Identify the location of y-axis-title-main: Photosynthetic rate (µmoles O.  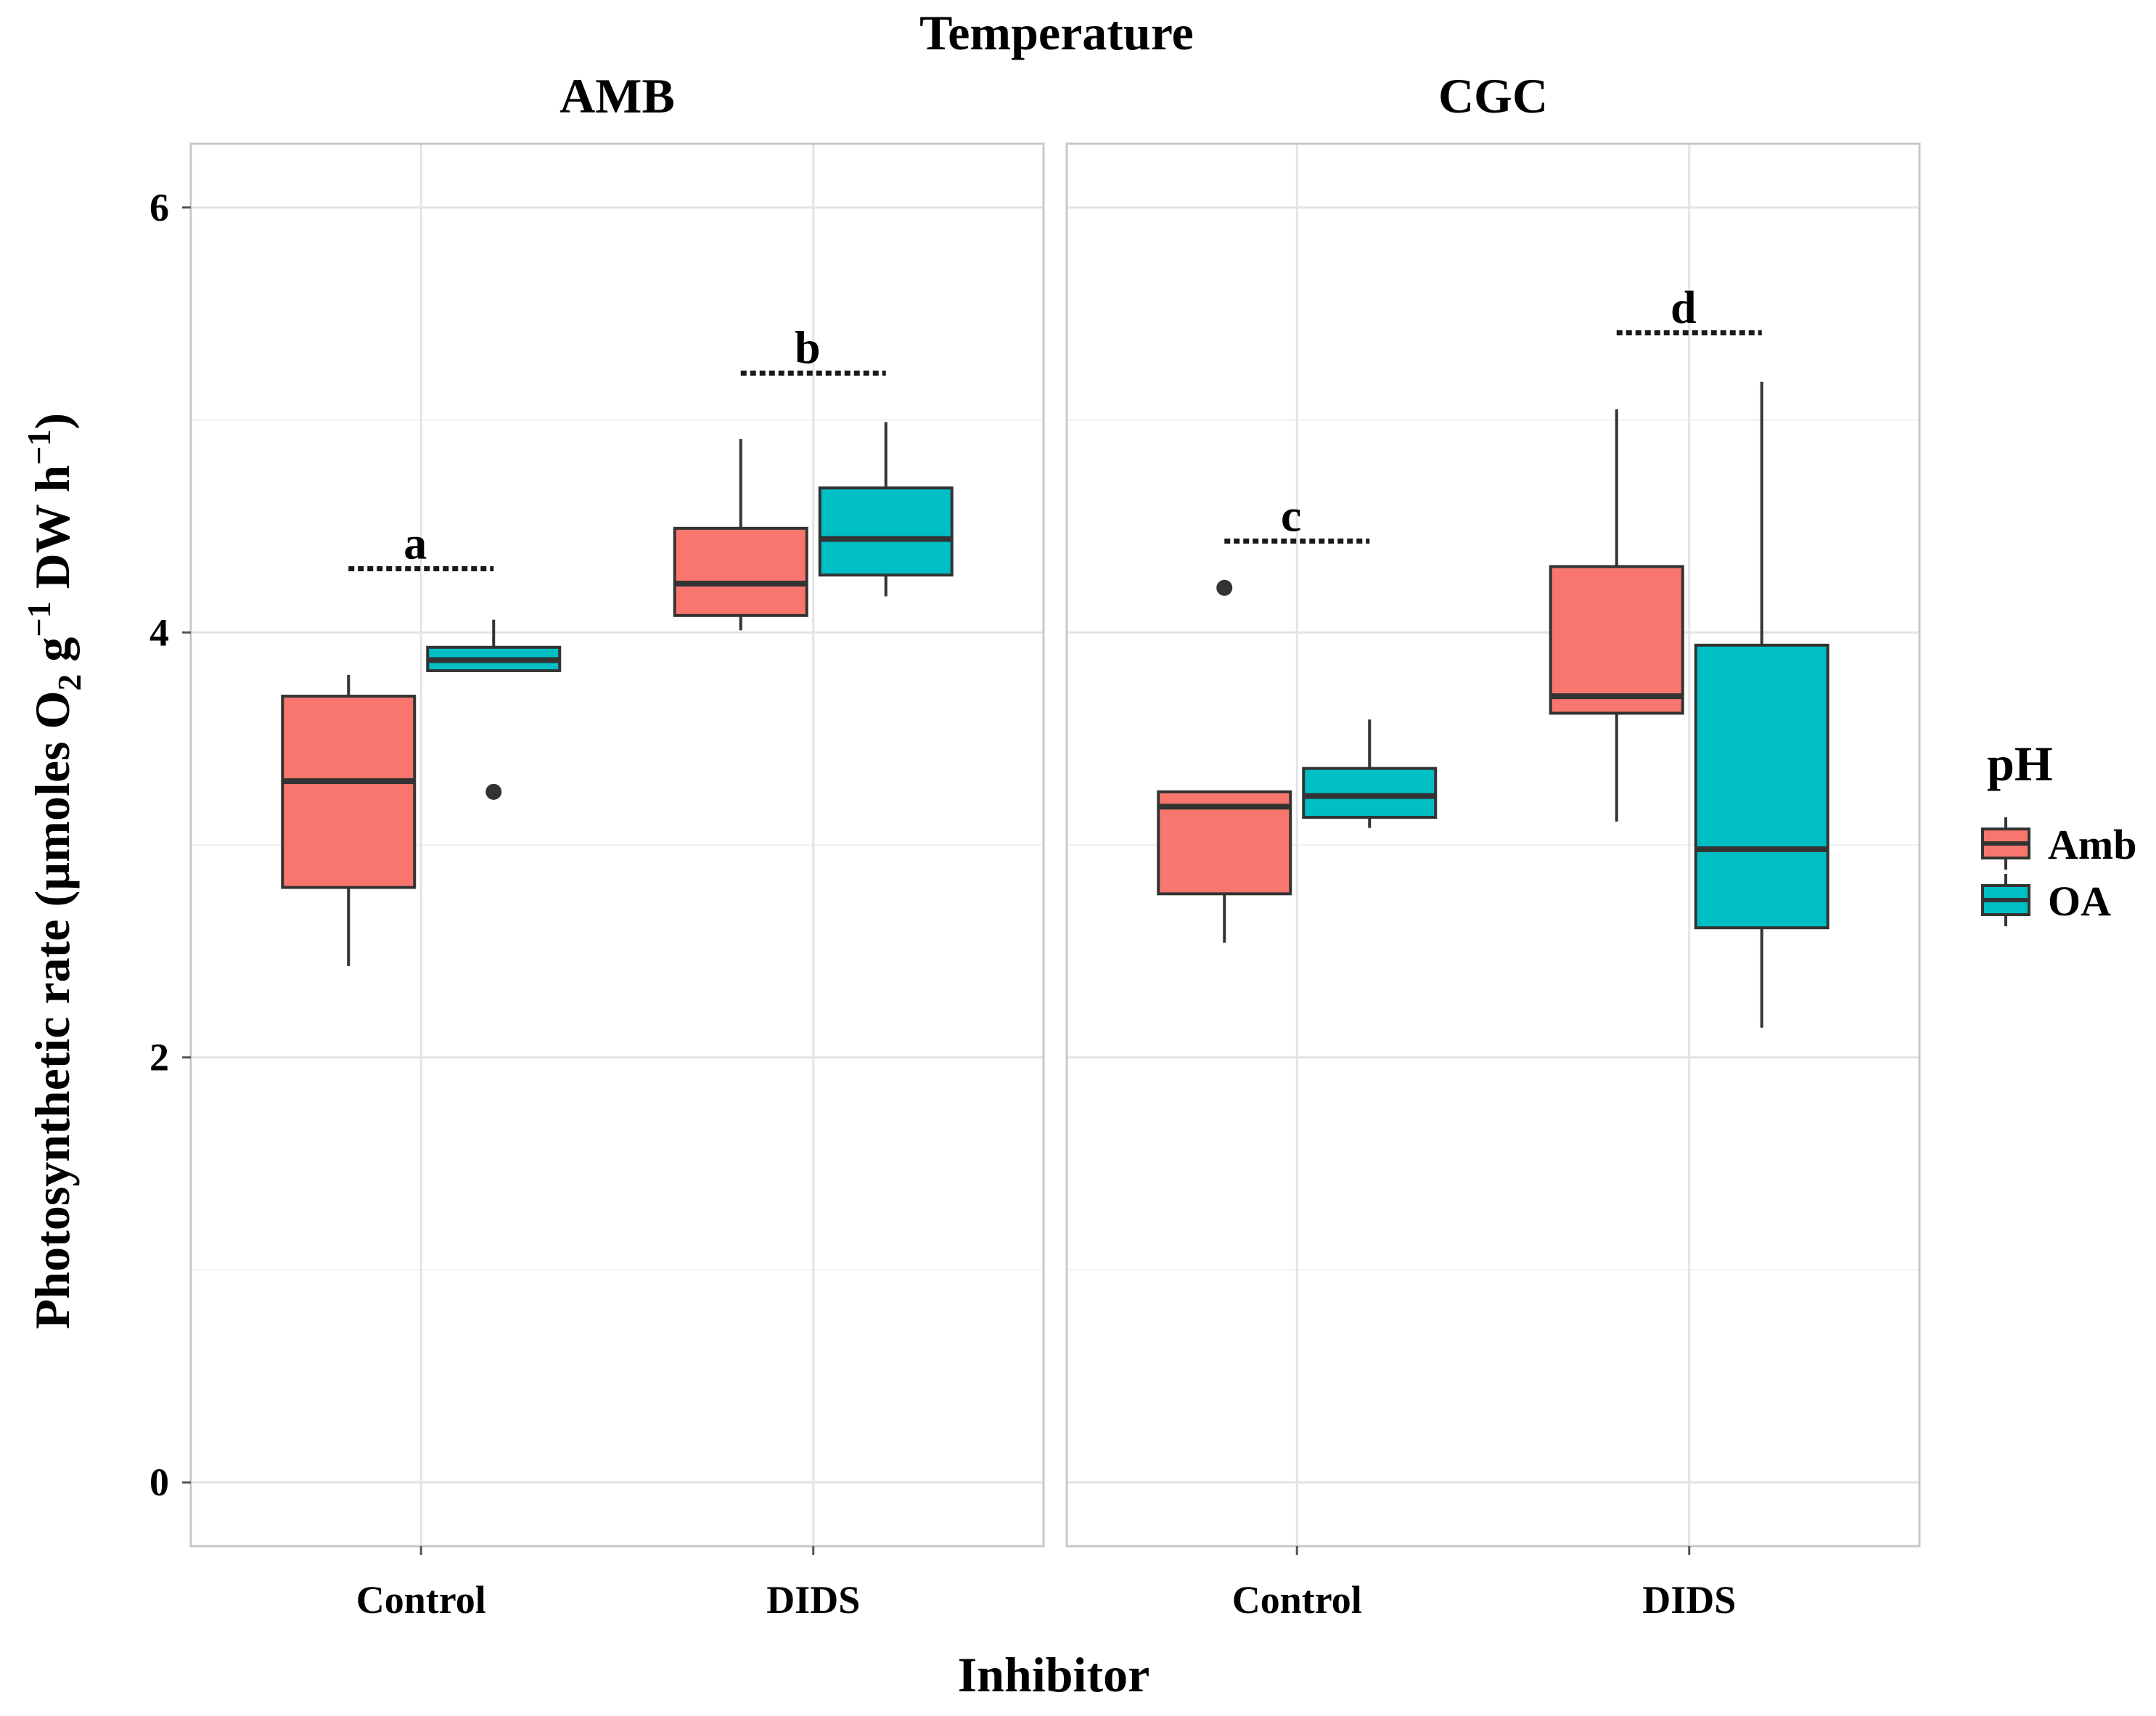
(52, 1010).